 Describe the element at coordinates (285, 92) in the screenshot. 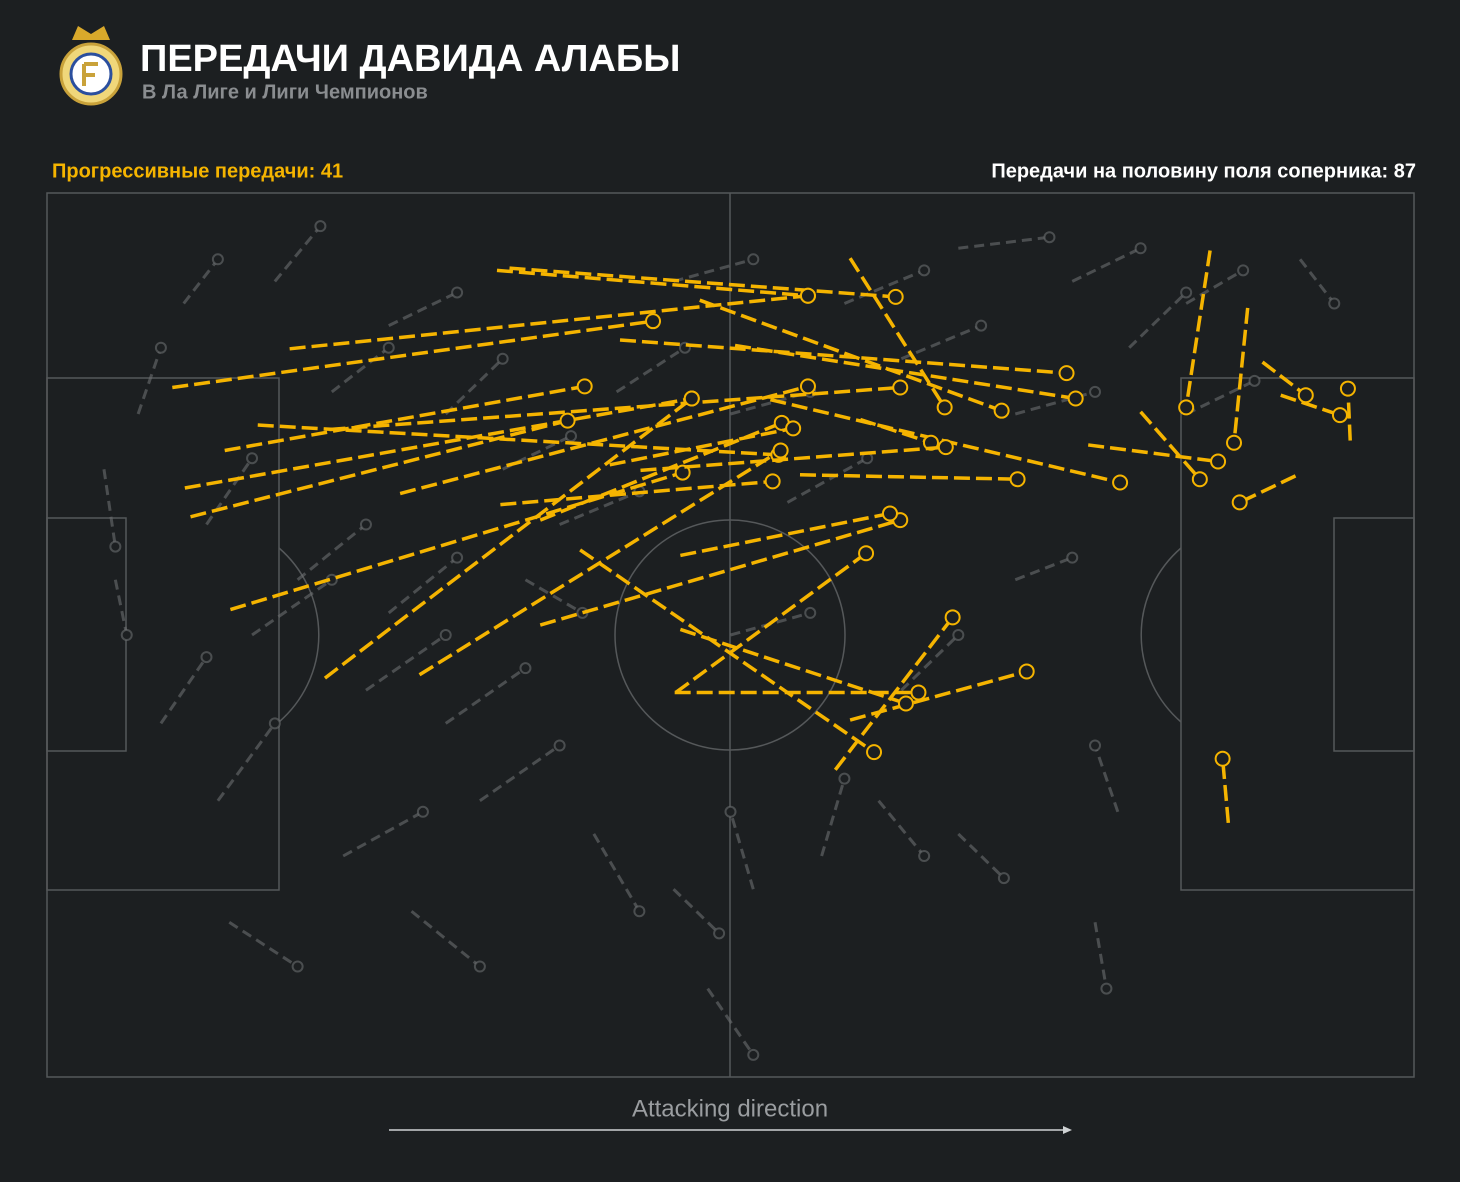

I see `chart-subtitle: В Ла Лиге и Лиги Чемпионов` at that location.